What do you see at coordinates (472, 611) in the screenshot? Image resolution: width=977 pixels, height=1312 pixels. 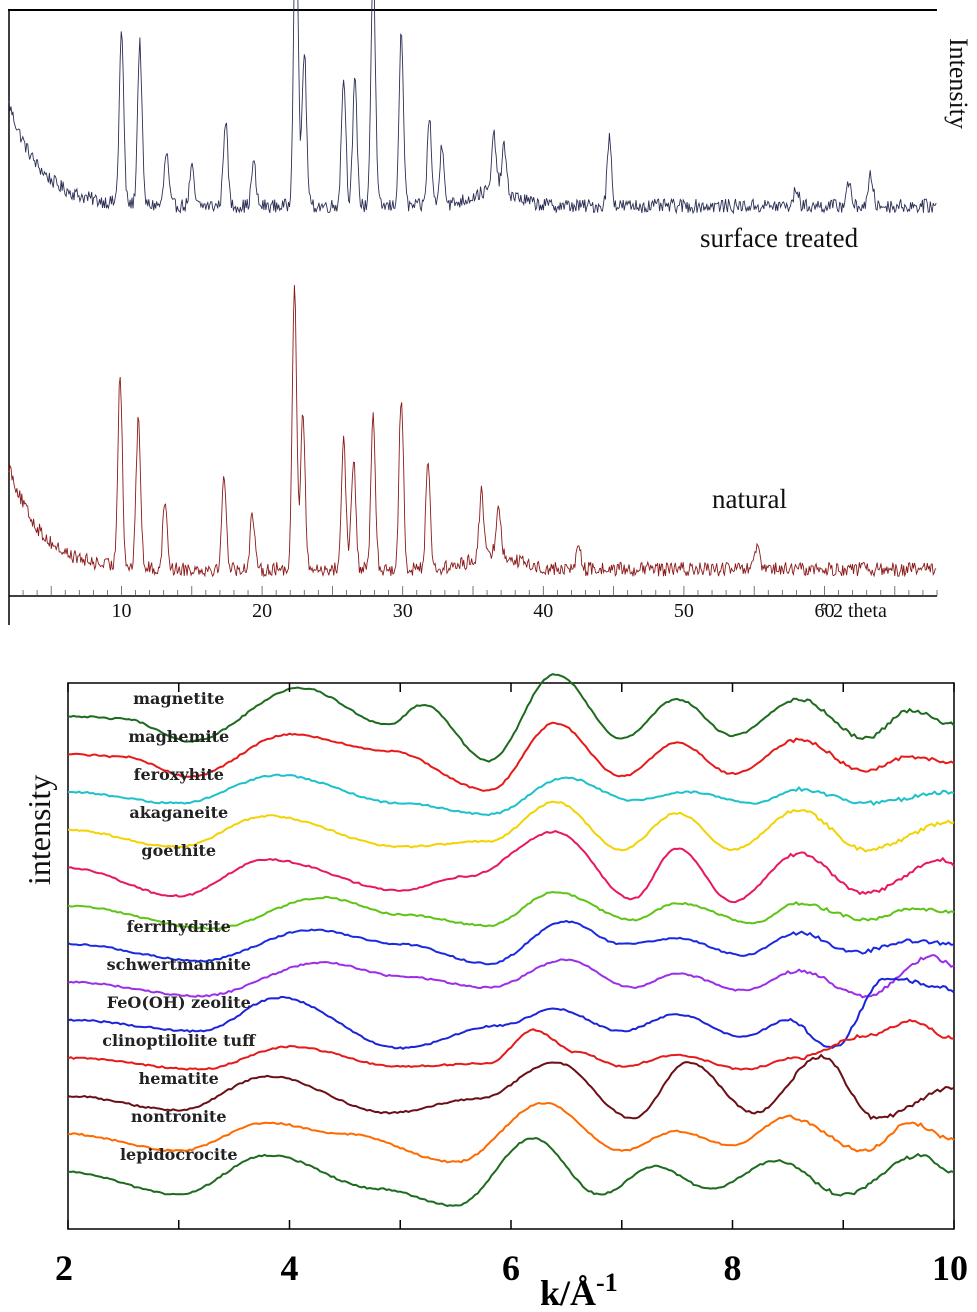 I see `xrd-tick-labels: 10 20 30 40 50 60` at bounding box center [472, 611].